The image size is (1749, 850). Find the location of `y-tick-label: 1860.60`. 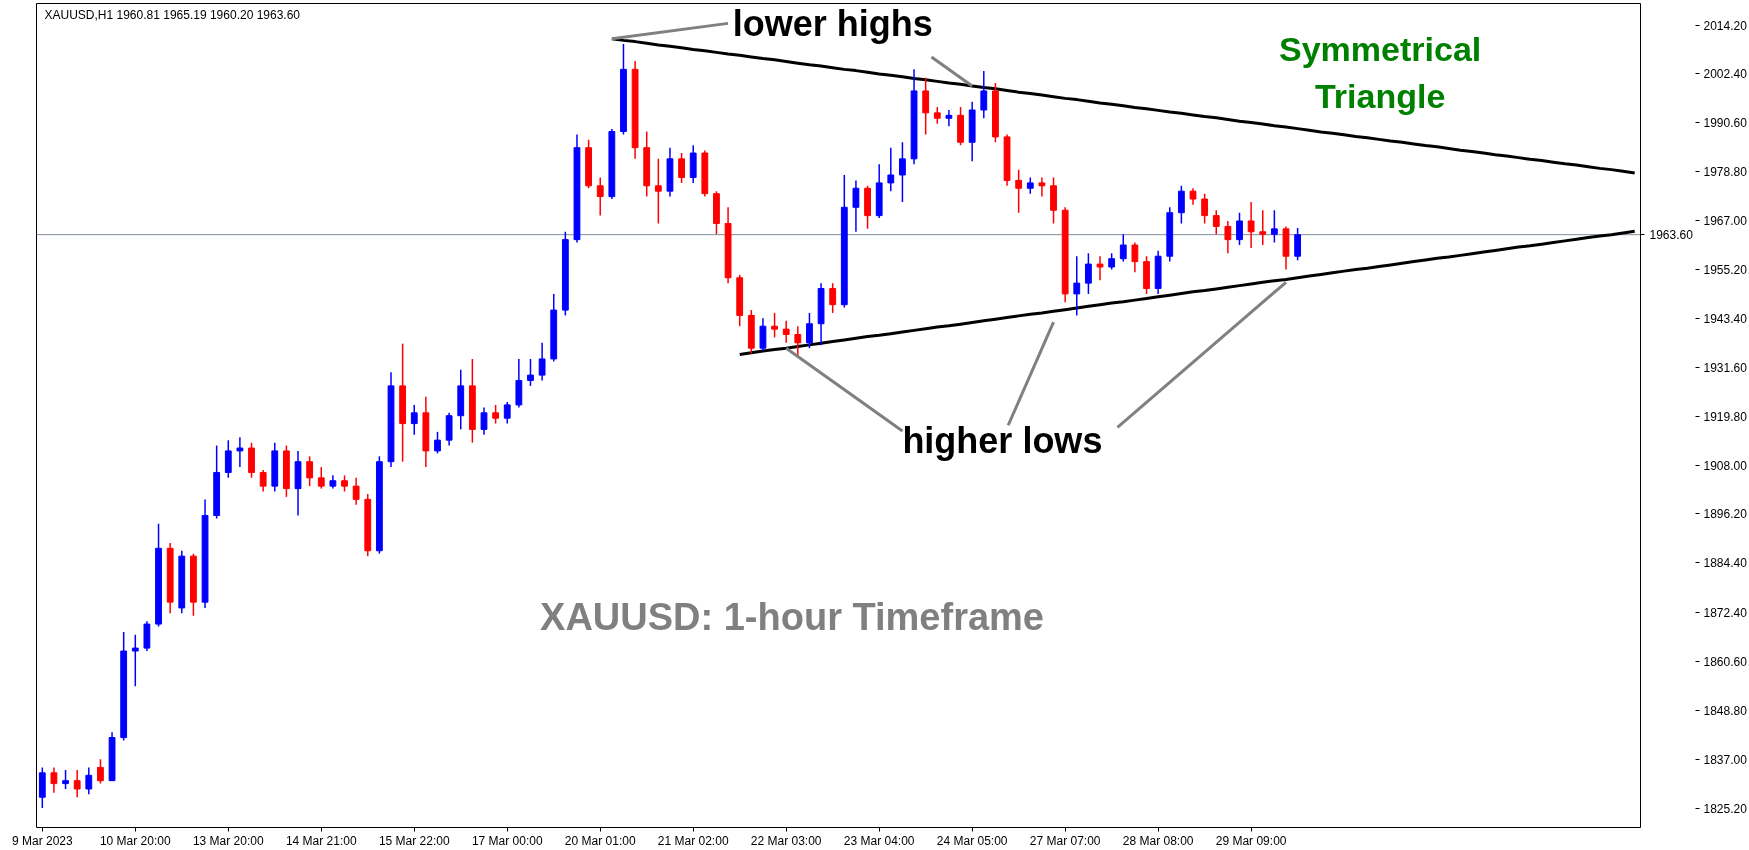

y-tick-label: 1860.60 is located at coordinates (1725, 661).